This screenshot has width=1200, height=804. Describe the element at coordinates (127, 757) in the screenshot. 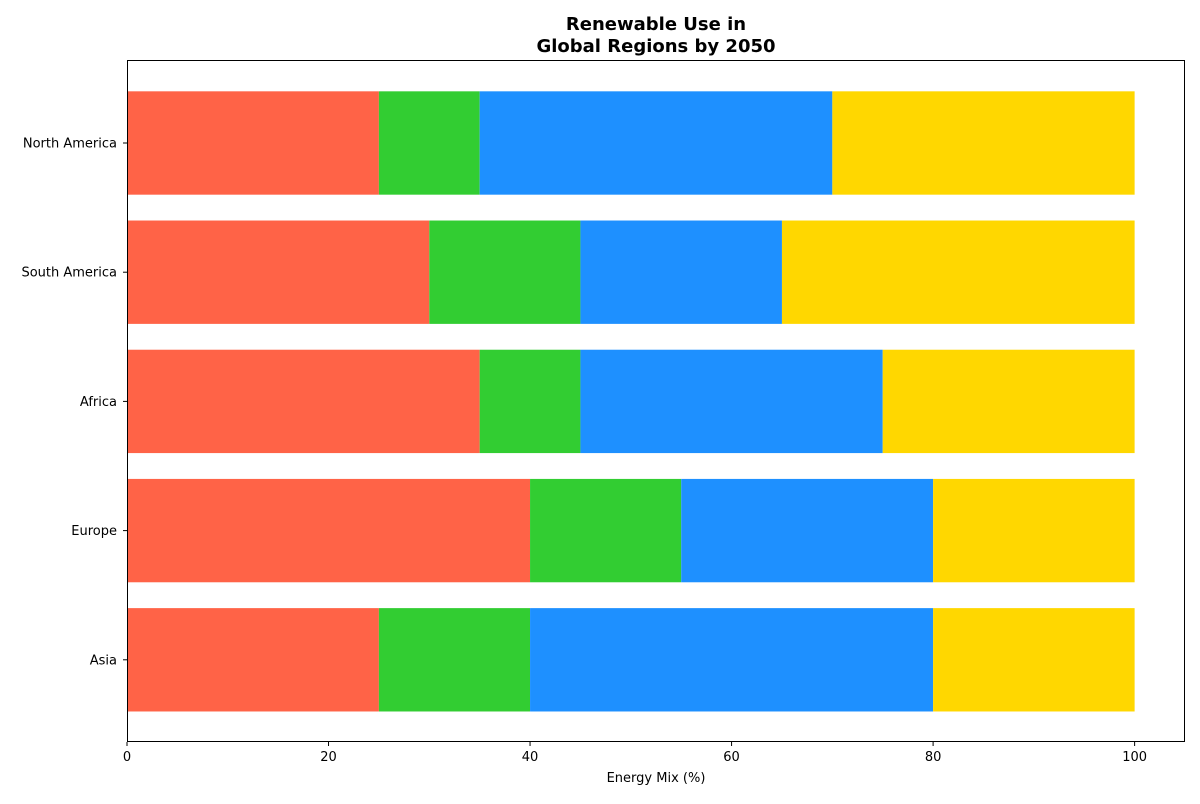

I see `x-tick-label: 0` at that location.